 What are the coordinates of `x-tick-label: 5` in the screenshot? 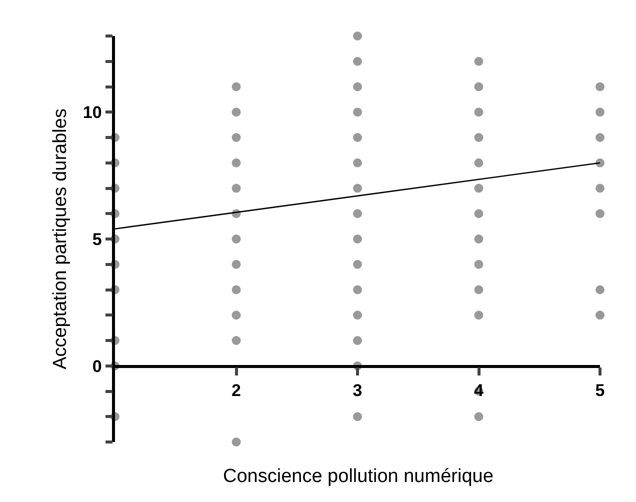 It's located at (600, 390).